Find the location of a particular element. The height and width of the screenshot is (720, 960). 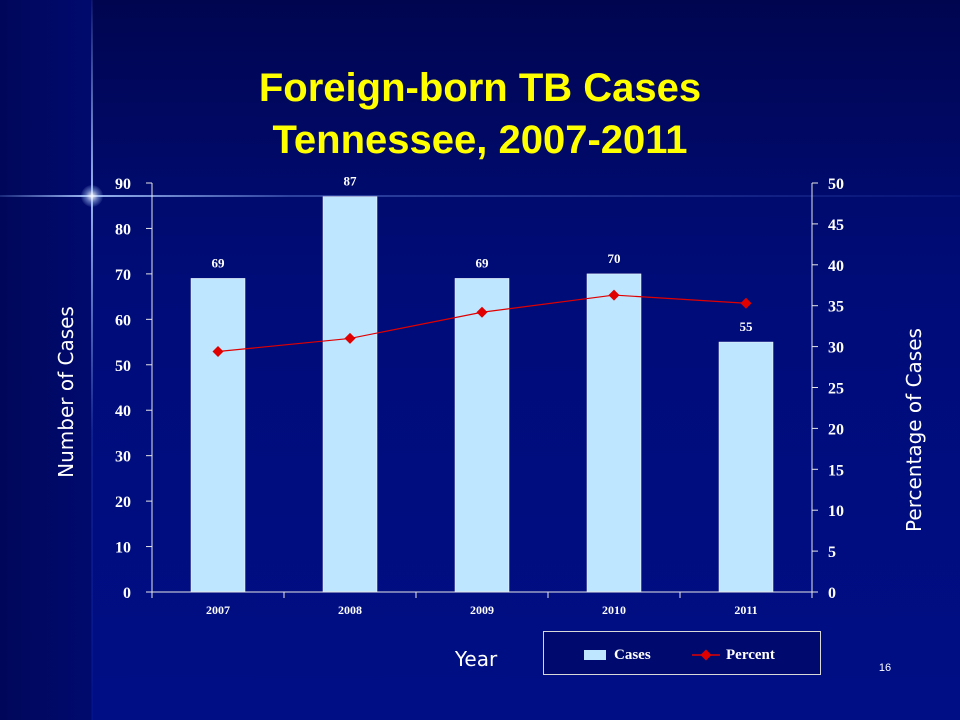

x-tick-label-2011: 2011 is located at coordinates (745, 610).